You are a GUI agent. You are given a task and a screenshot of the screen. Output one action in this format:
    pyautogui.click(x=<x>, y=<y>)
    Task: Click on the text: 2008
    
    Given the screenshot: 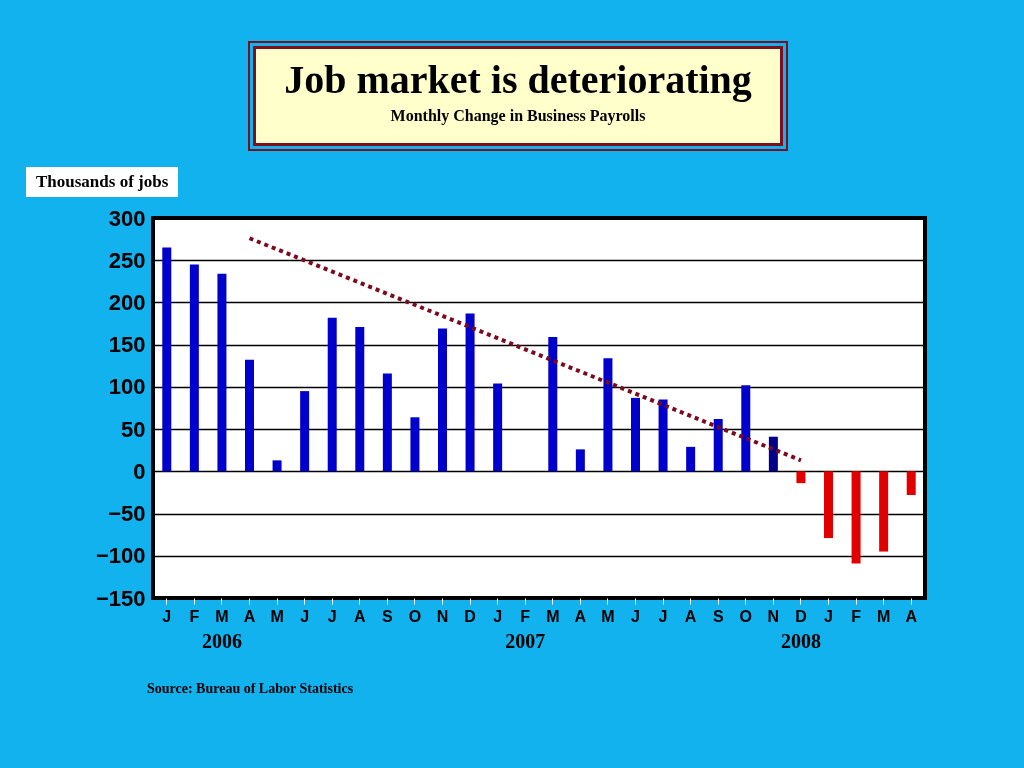 What is the action you would take?
    pyautogui.click(x=800, y=641)
    